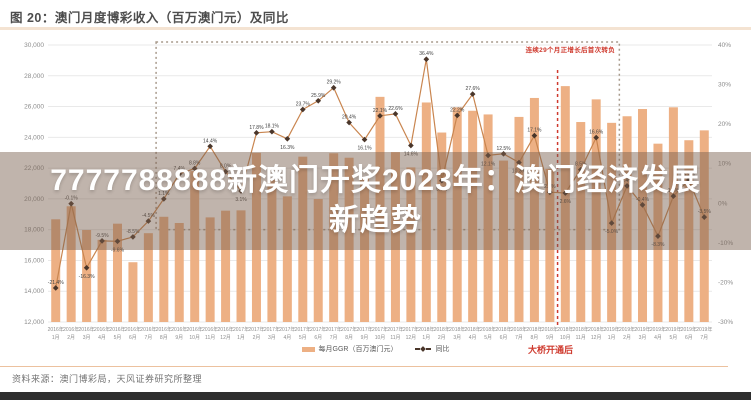  I want to click on legend-item-line: 同比, so click(432, 349).